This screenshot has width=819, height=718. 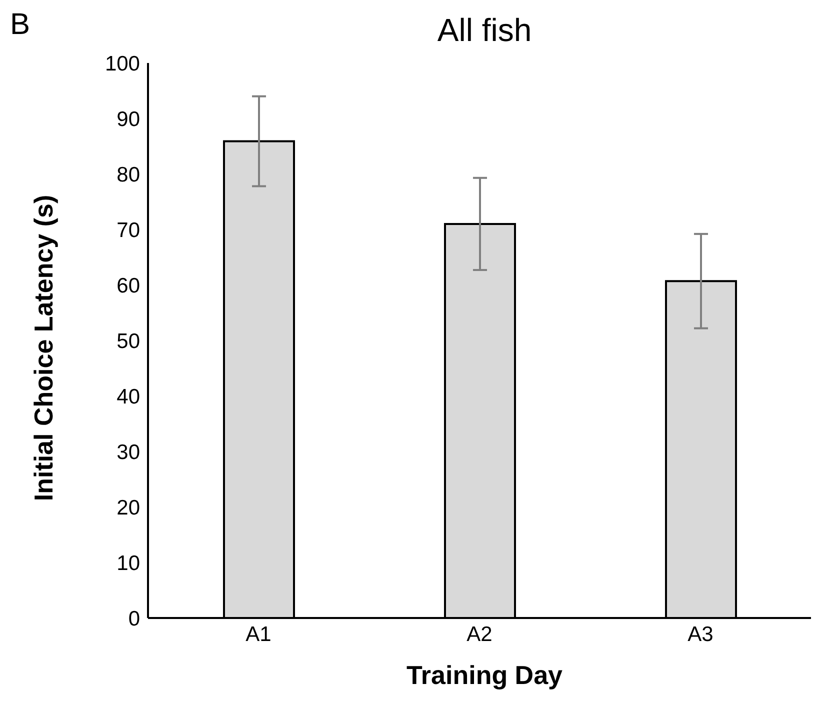 I want to click on x-axis-title: Training Day, so click(x=484, y=675).